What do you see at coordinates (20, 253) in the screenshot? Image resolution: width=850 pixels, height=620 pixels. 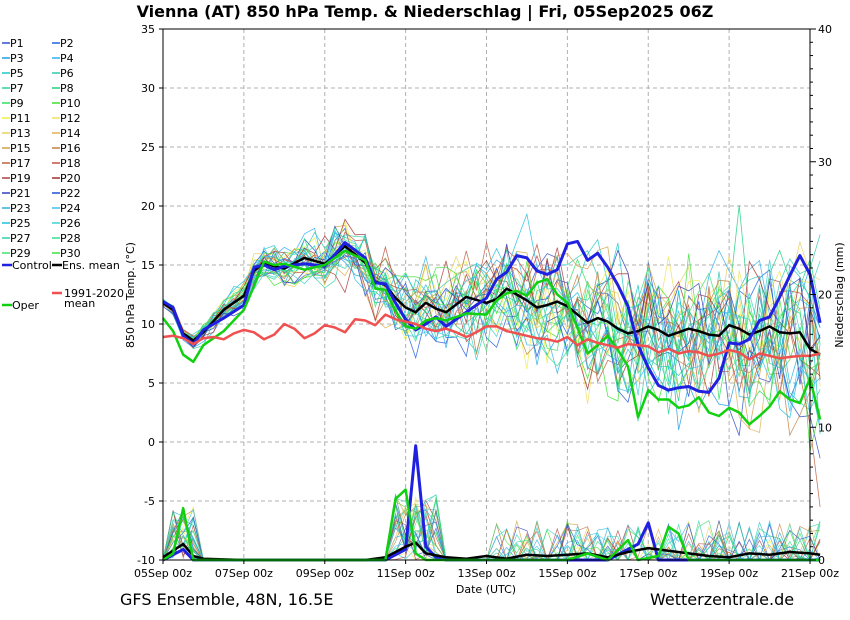 I see `legend-label: P29` at bounding box center [20, 253].